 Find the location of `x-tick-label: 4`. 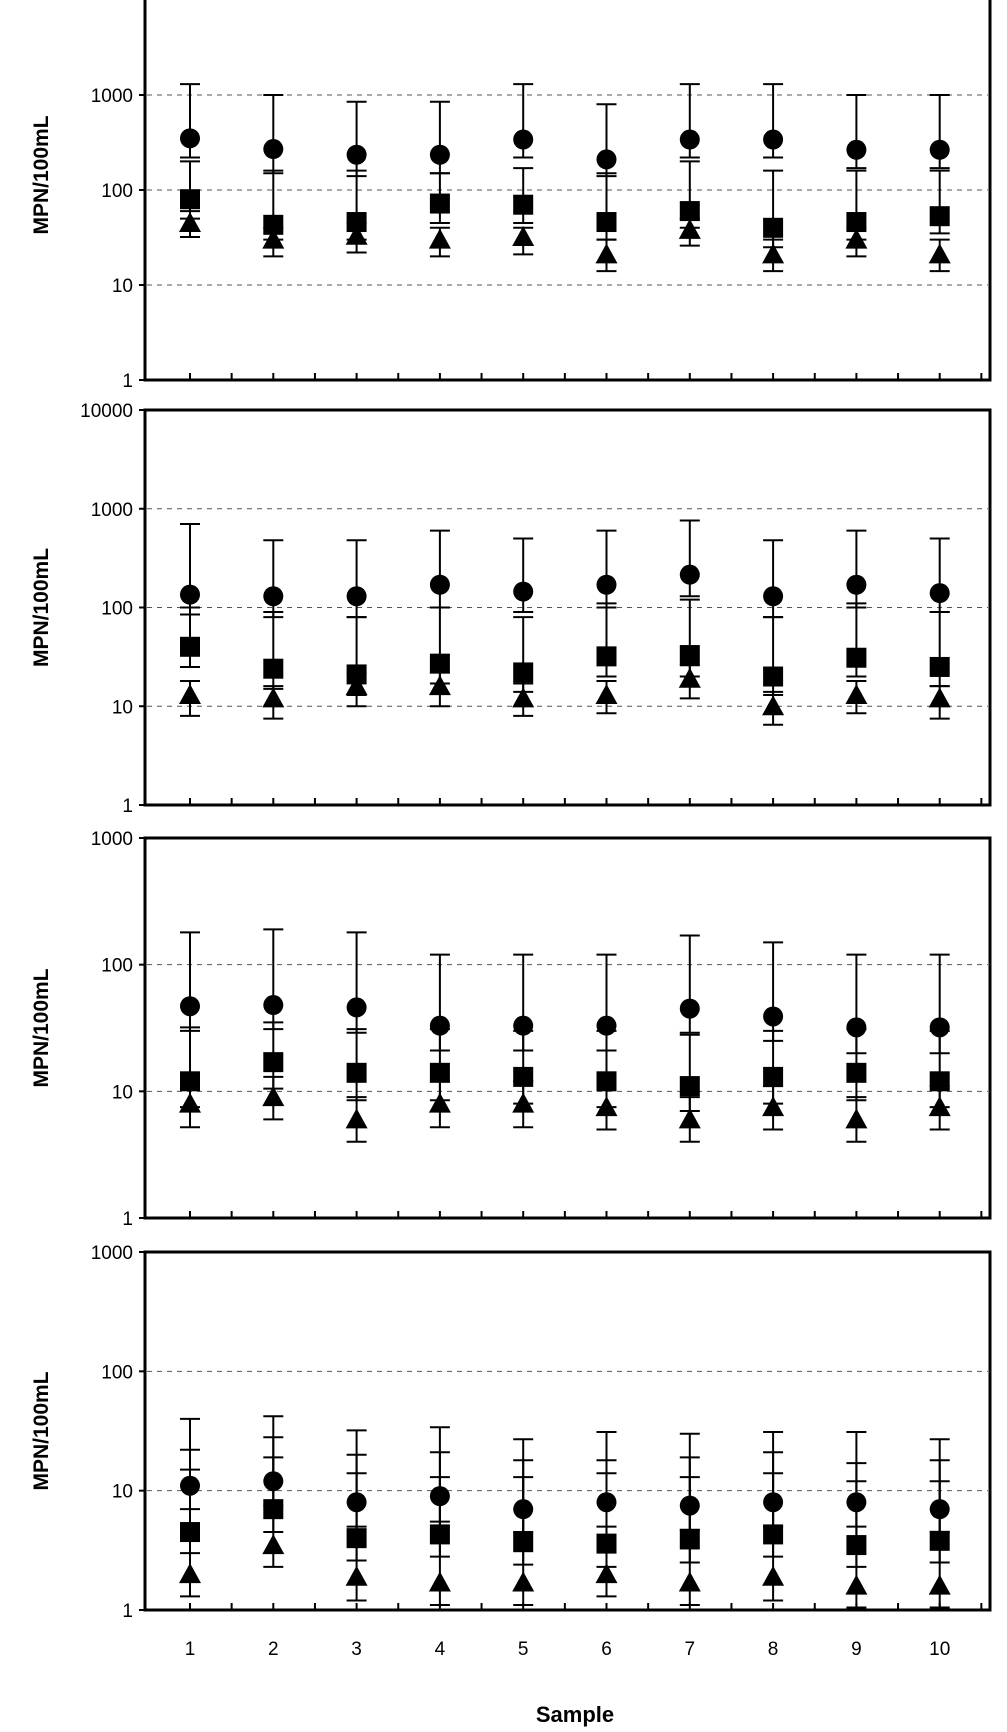

x-tick-label: 4 is located at coordinates (440, 1649).